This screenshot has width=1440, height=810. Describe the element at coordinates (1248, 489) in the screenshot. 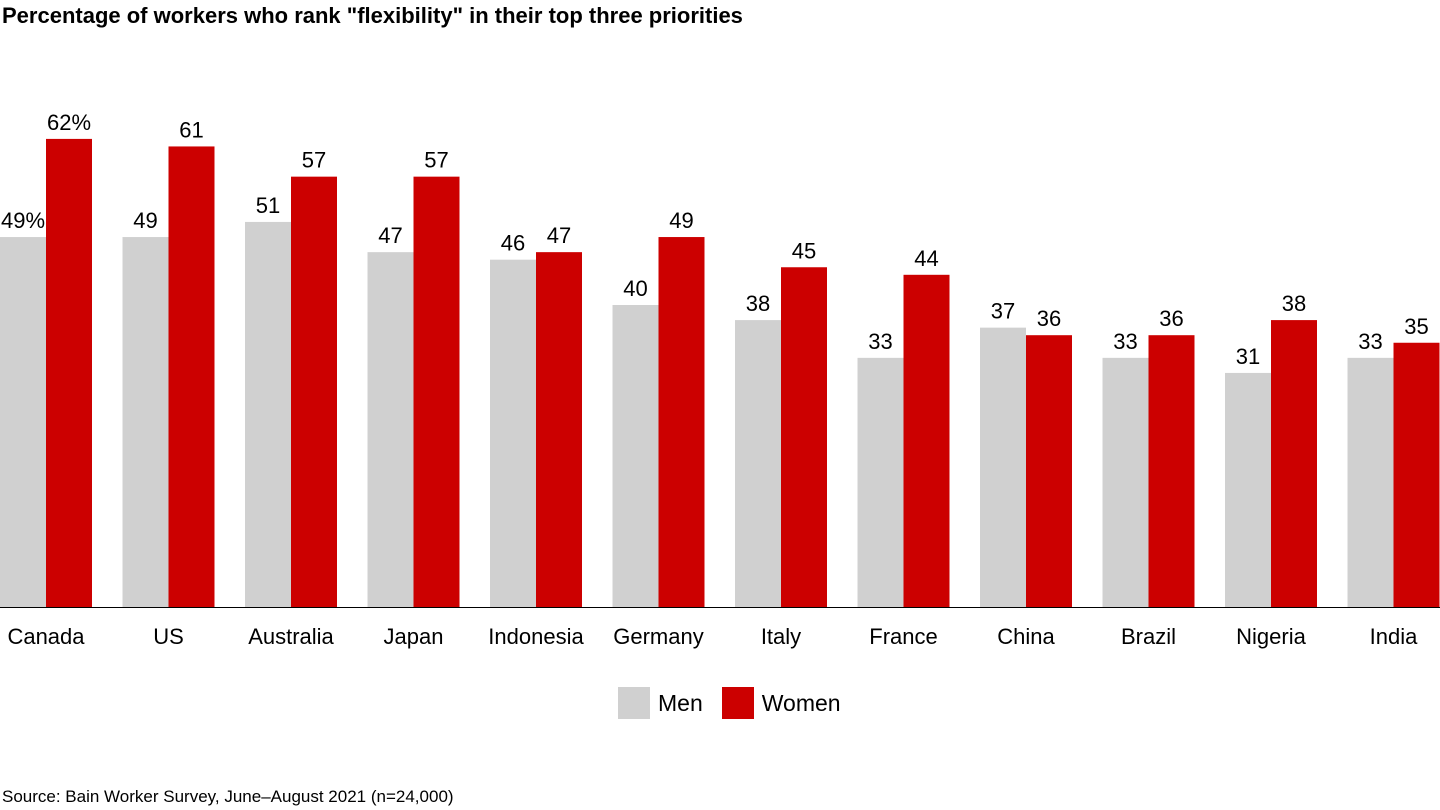

I see `bar-men-nigeria` at that location.